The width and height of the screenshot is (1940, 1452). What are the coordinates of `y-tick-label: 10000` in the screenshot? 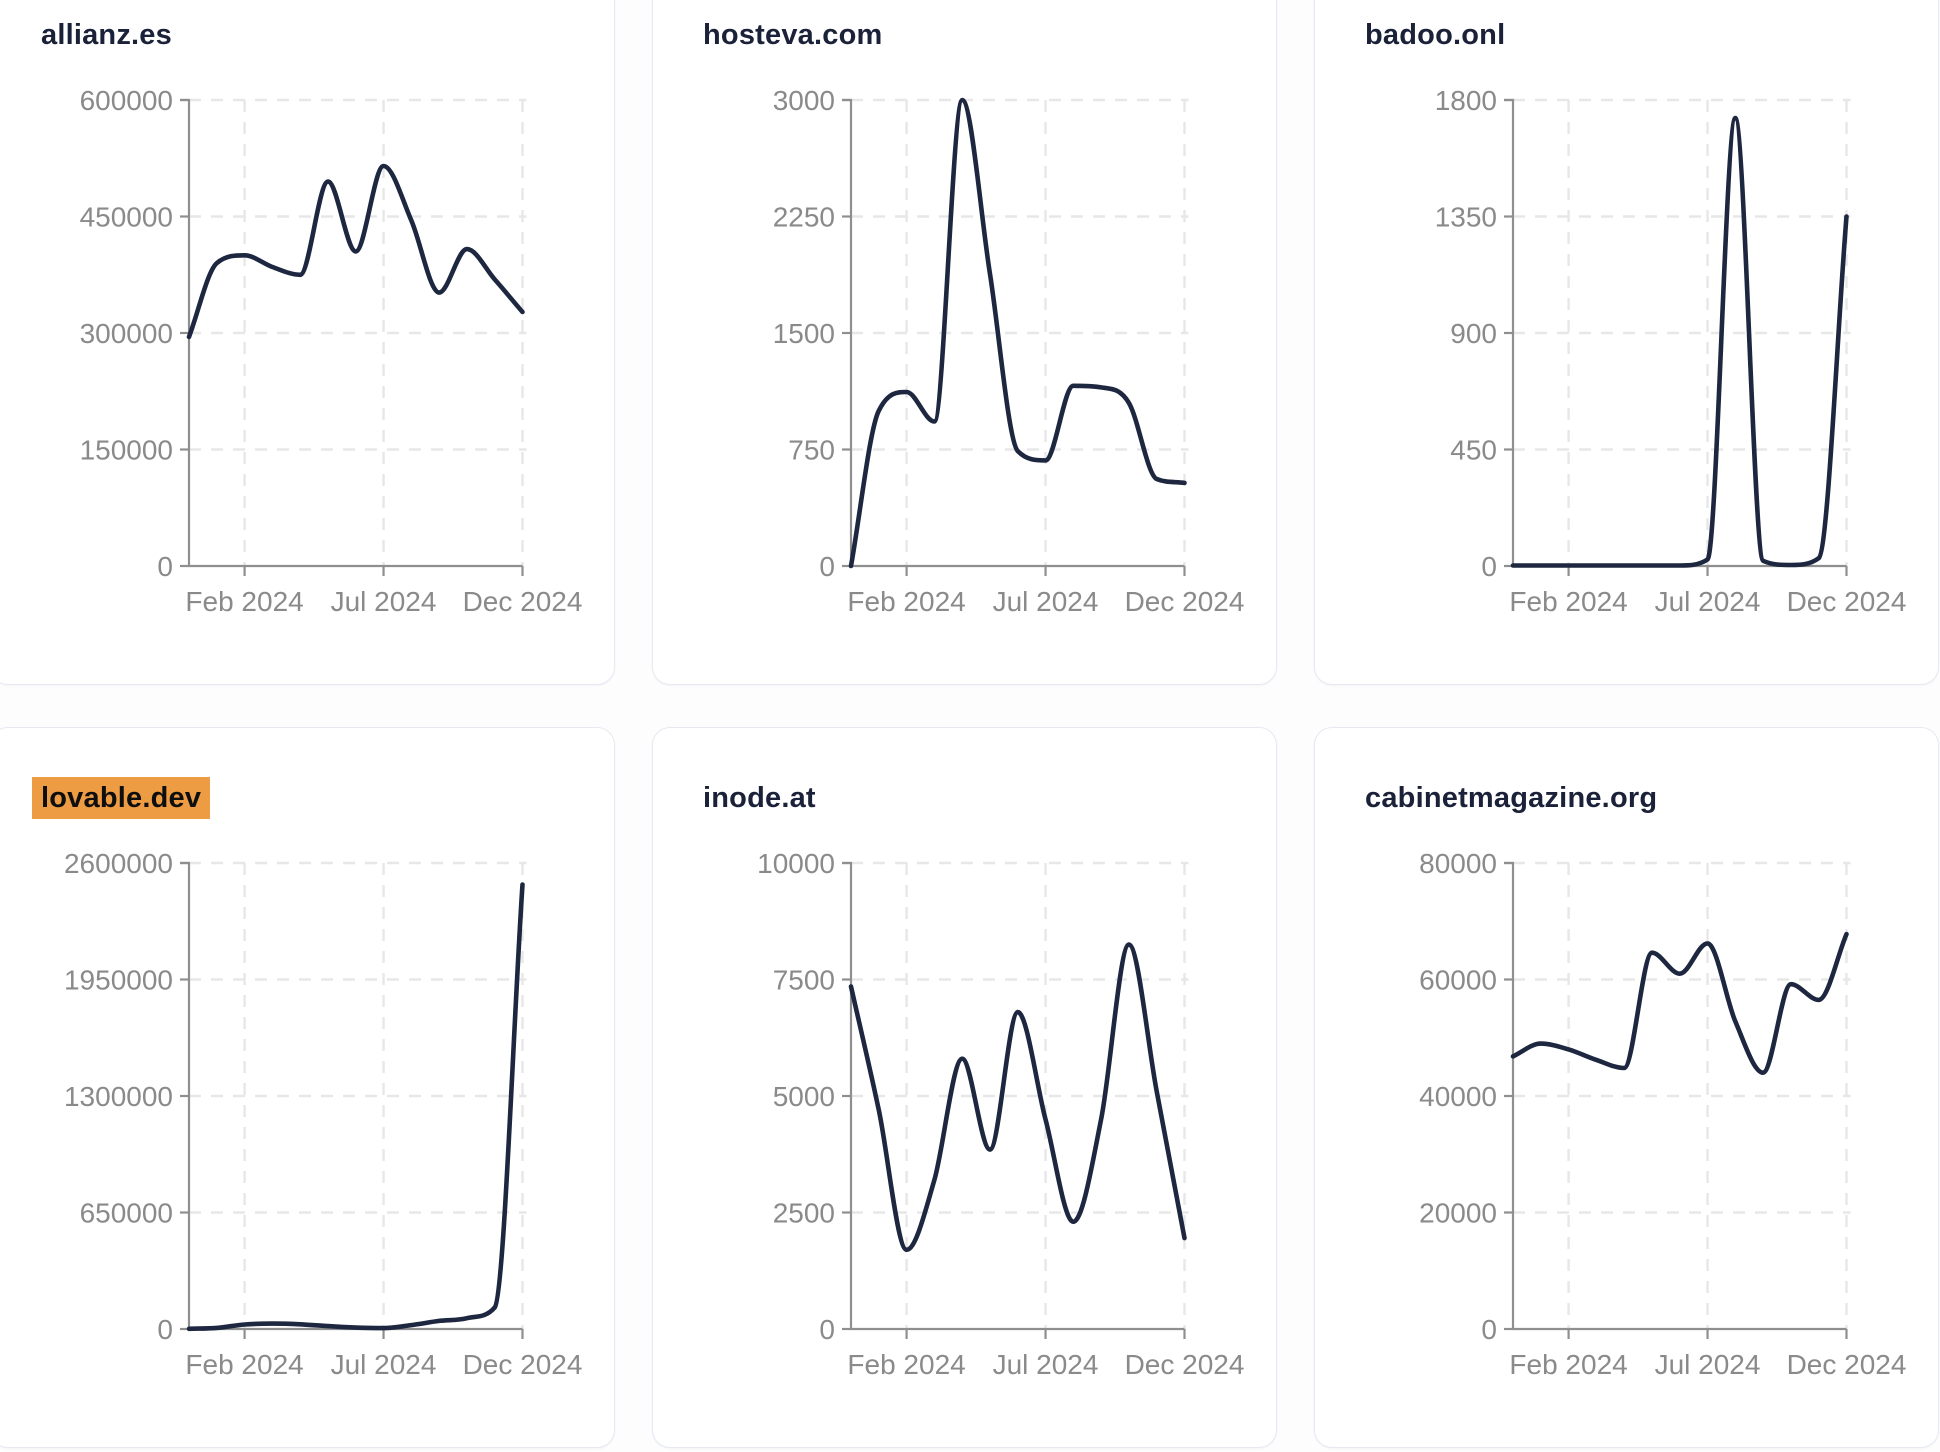 It's located at (796, 863).